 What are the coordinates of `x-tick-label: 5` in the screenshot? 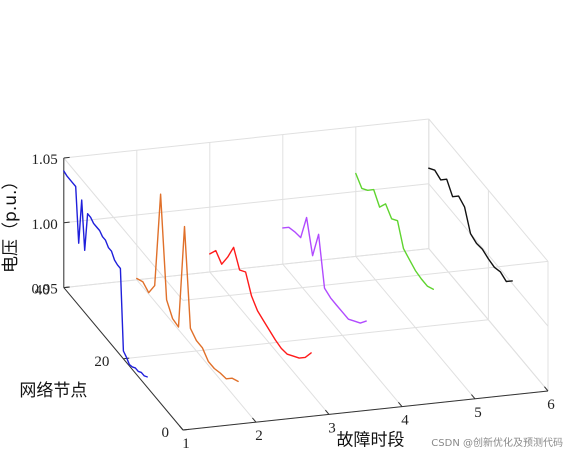 It's located at (478, 413).